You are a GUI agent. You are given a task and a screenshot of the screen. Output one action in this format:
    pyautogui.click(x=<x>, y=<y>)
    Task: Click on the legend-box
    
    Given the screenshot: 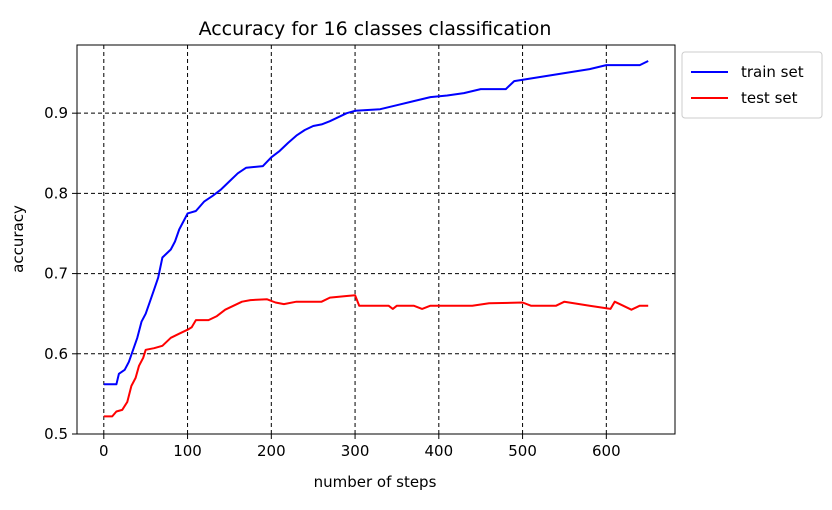 What is the action you would take?
    pyautogui.click(x=752, y=85)
    